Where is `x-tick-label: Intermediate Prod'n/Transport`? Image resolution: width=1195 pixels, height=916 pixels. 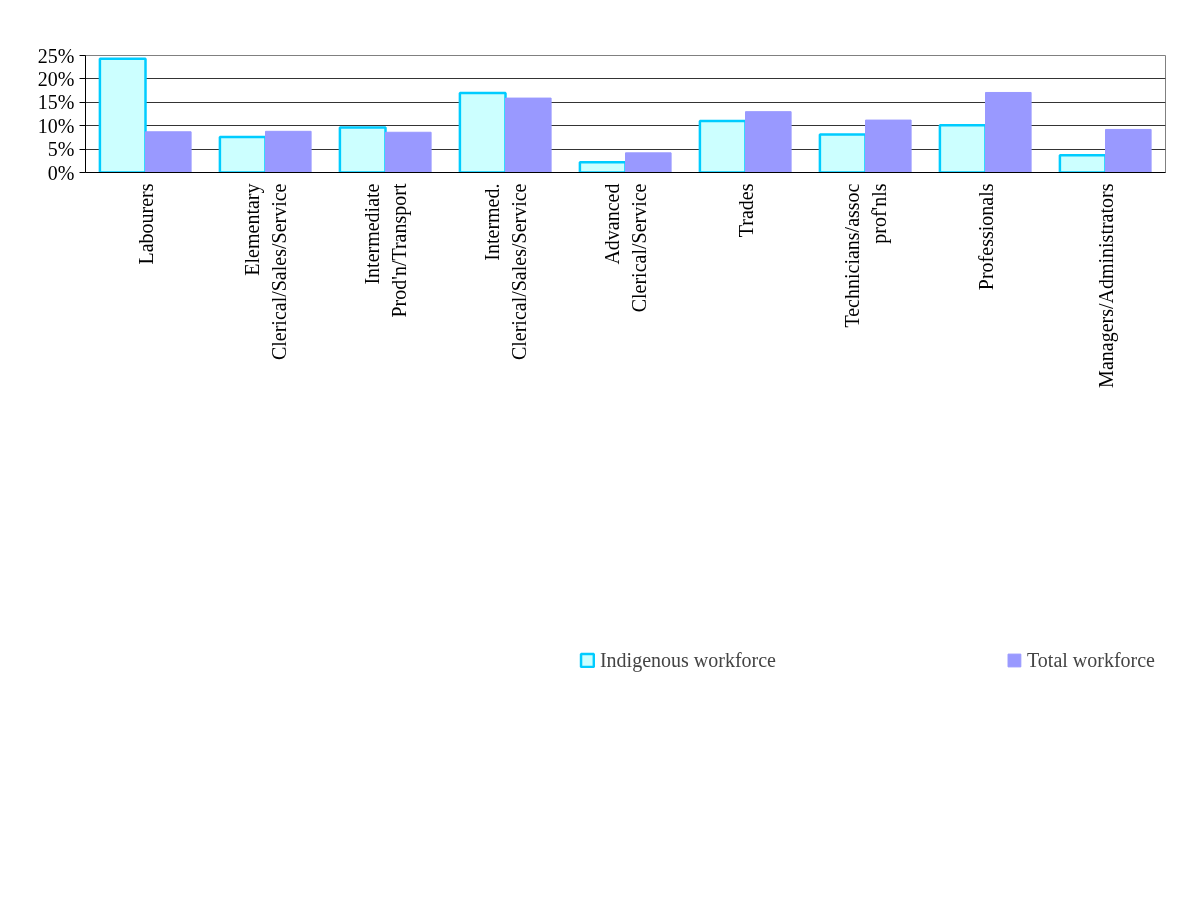 x-tick-label: Intermediate Prod'n/Transport is located at coordinates (386, 250).